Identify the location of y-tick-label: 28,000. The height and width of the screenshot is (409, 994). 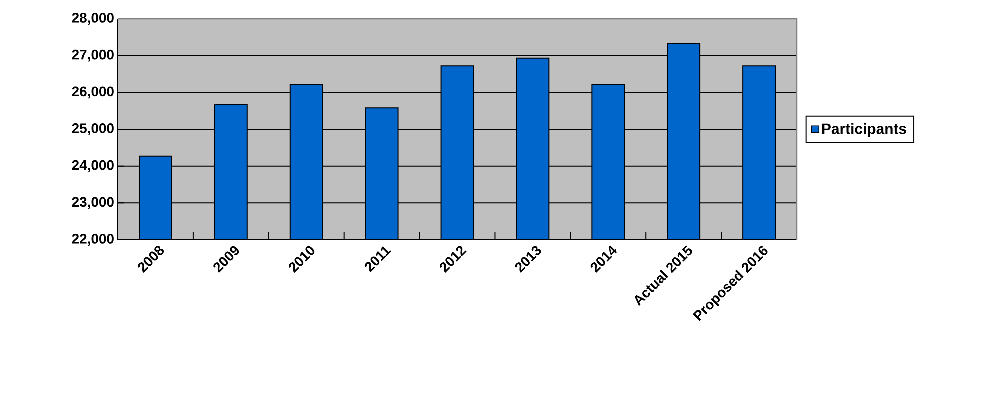
(93, 19).